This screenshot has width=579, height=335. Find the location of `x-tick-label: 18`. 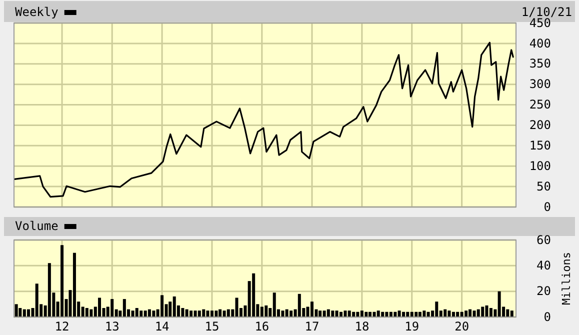

x-tick-label: 18 is located at coordinates (362, 327).